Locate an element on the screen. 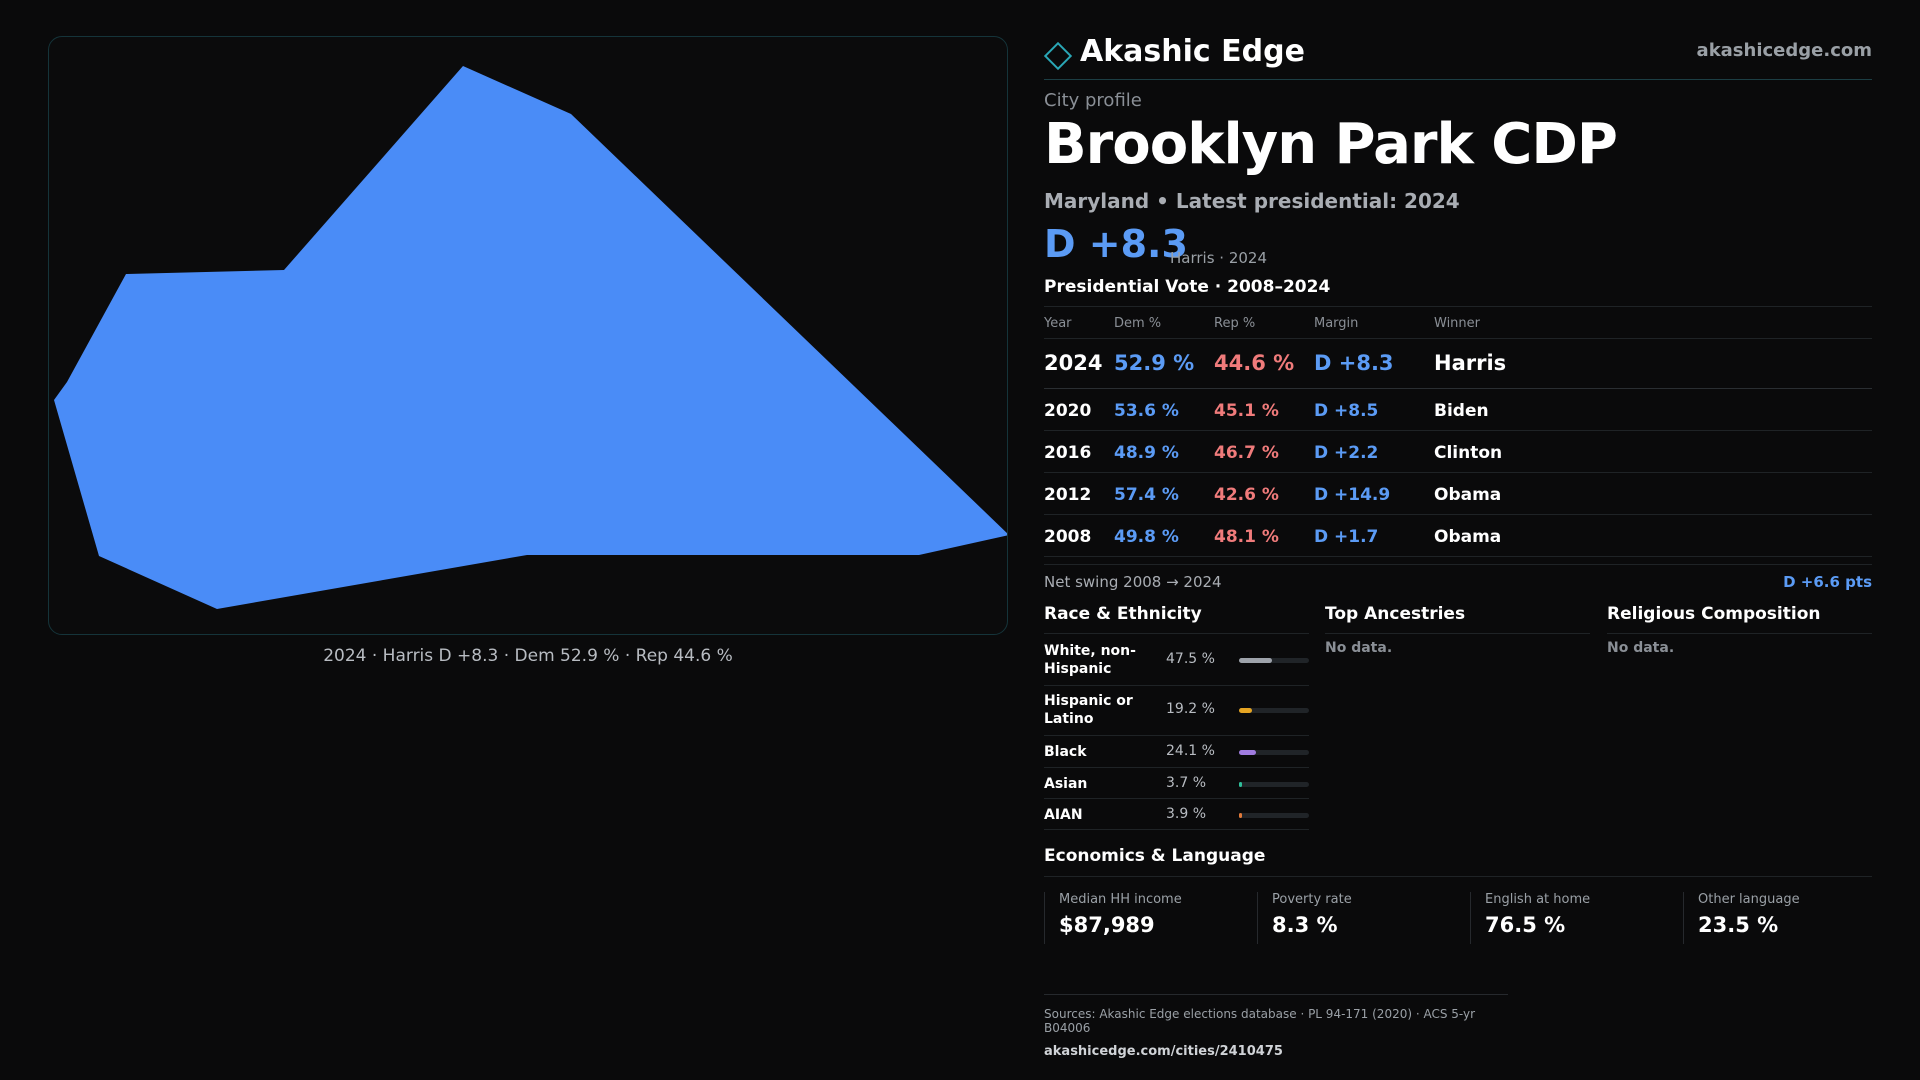  ancestries-section-title: Top Ancestries is located at coordinates (1457, 619).